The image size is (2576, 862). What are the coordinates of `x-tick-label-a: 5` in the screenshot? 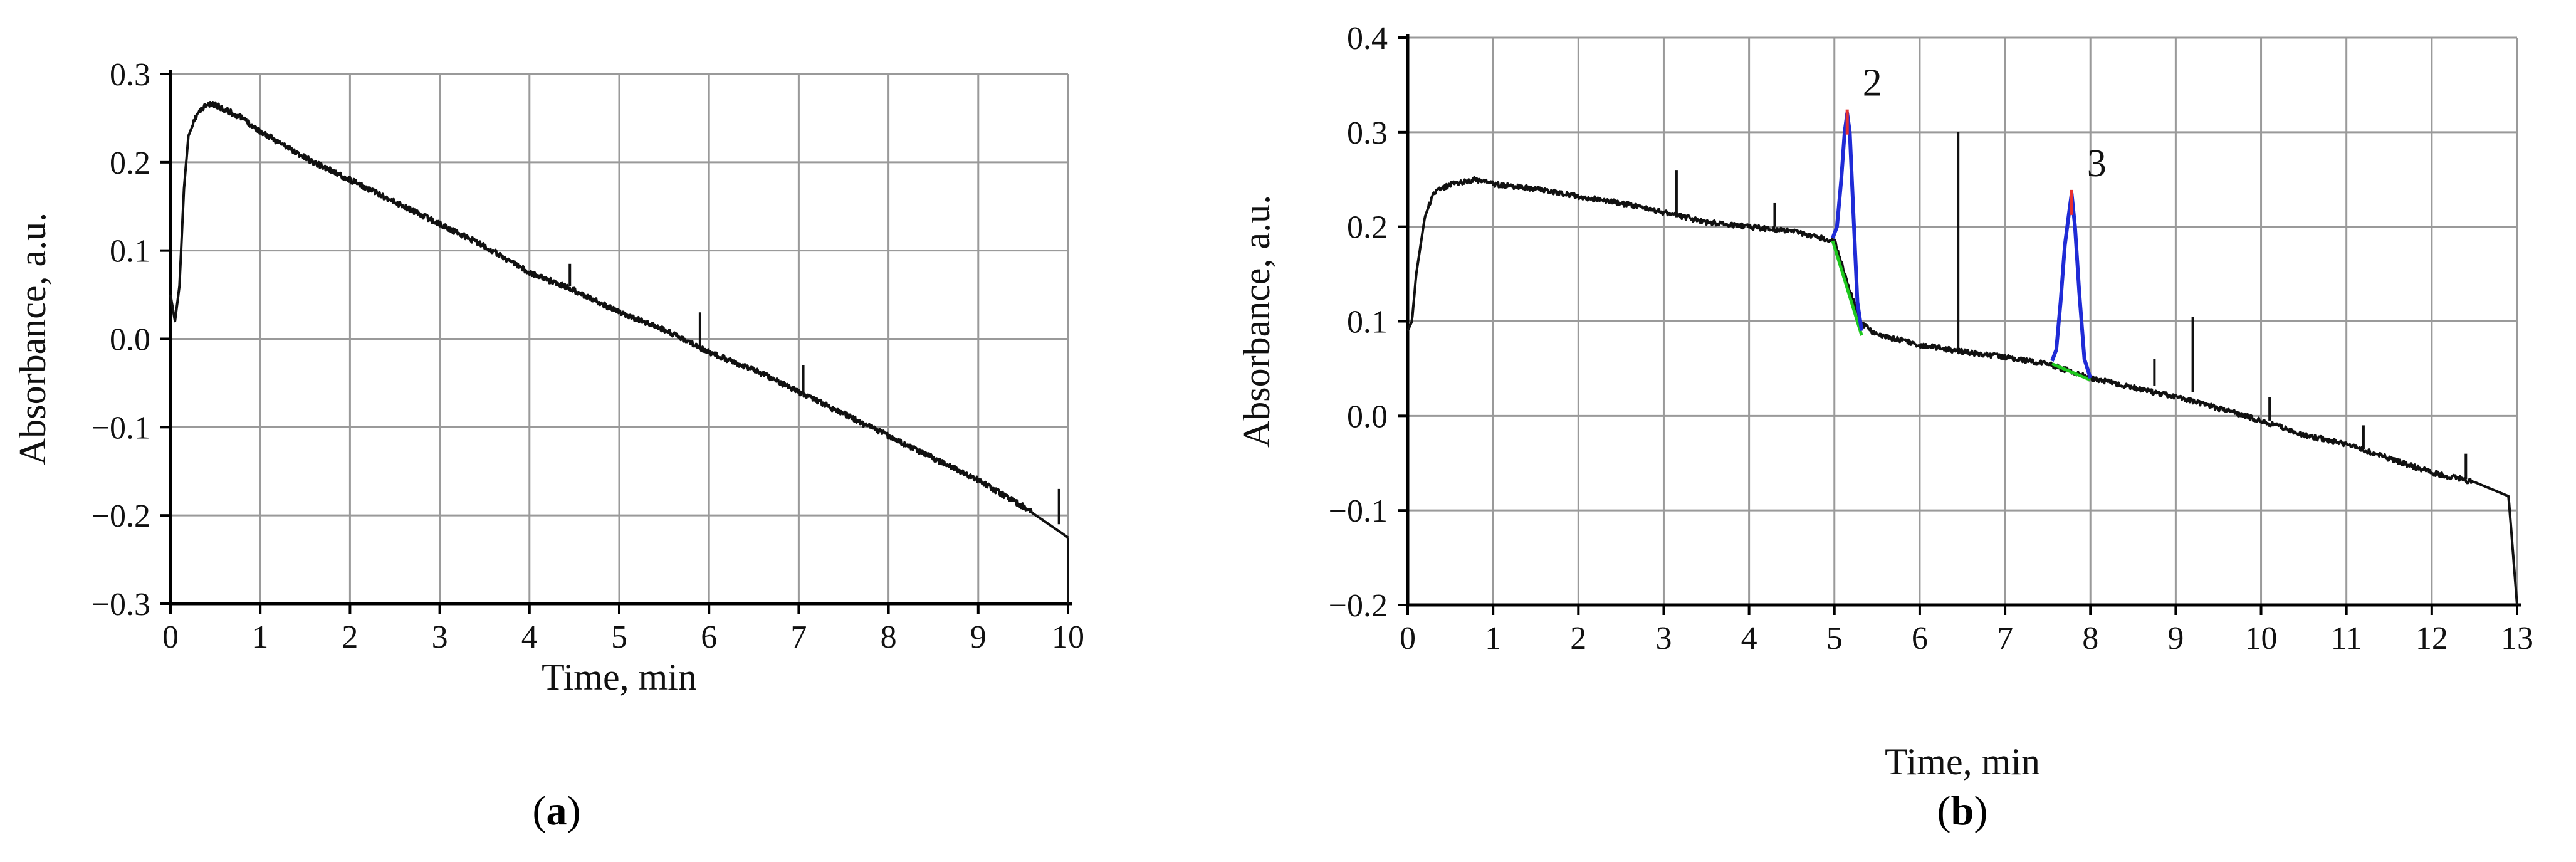 It's located at (619, 637).